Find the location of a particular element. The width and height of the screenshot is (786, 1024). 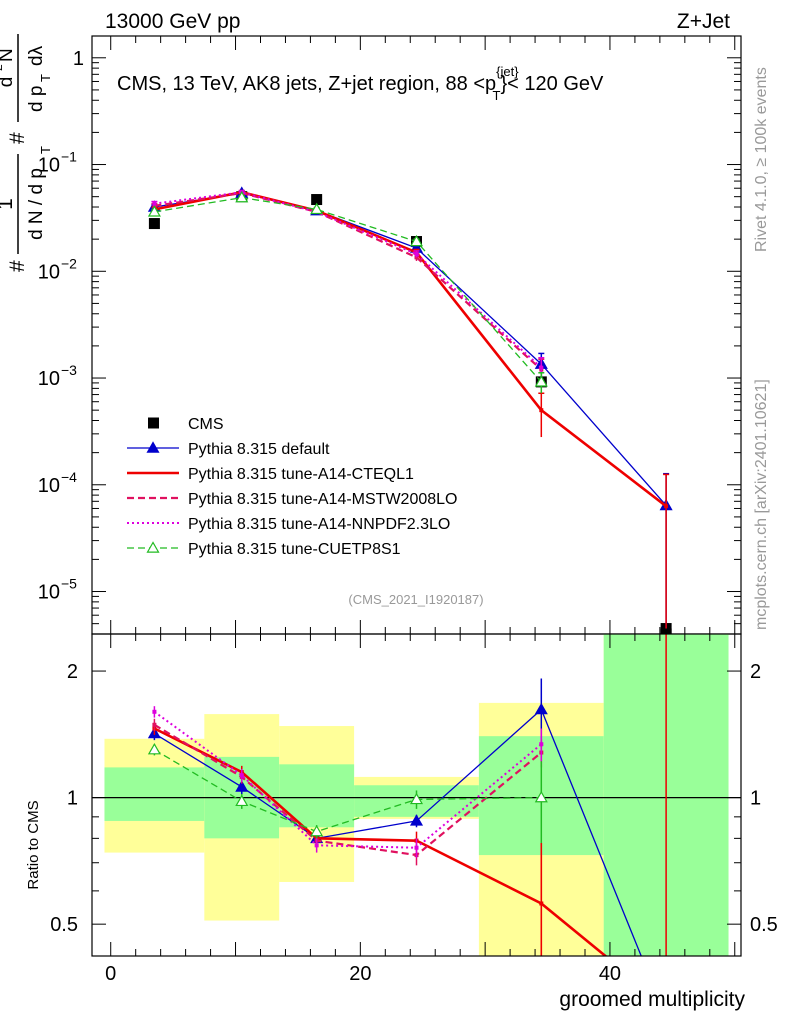

ylabel-d2n-sup: 2 is located at coordinates (2, 67).